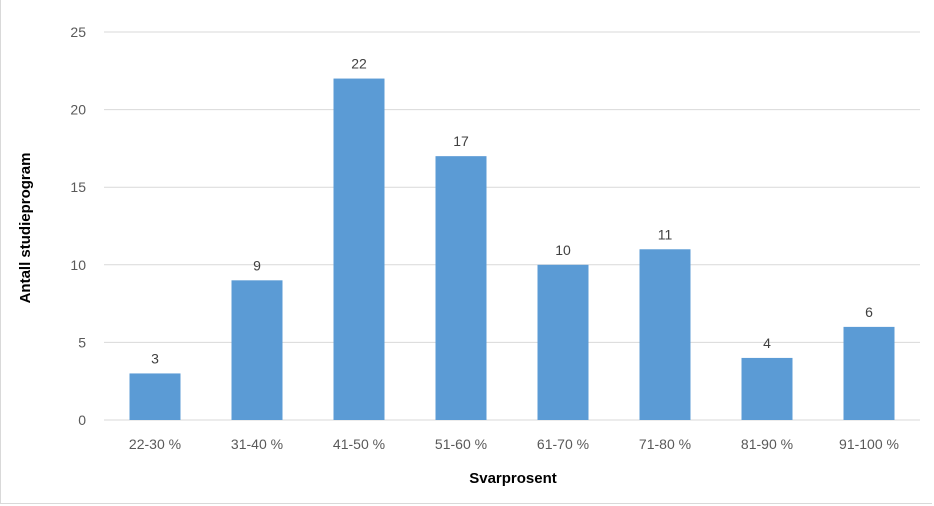  What do you see at coordinates (78, 265) in the screenshot?
I see `y-tick-label: 10` at bounding box center [78, 265].